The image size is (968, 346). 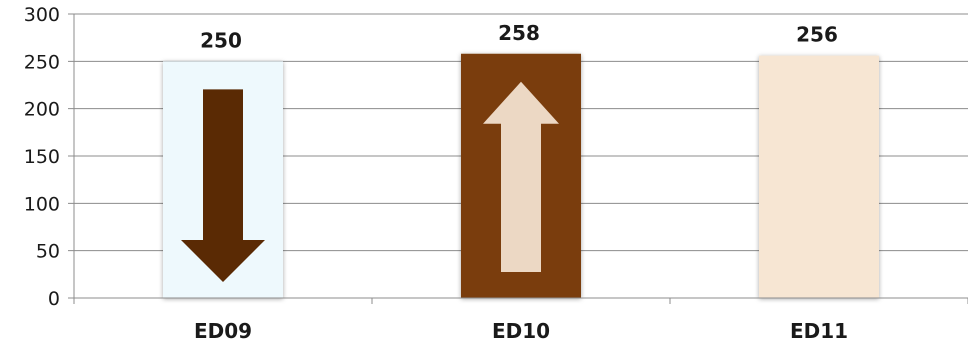 What do you see at coordinates (223, 185) in the screenshot?
I see `arrow-down-icon` at bounding box center [223, 185].